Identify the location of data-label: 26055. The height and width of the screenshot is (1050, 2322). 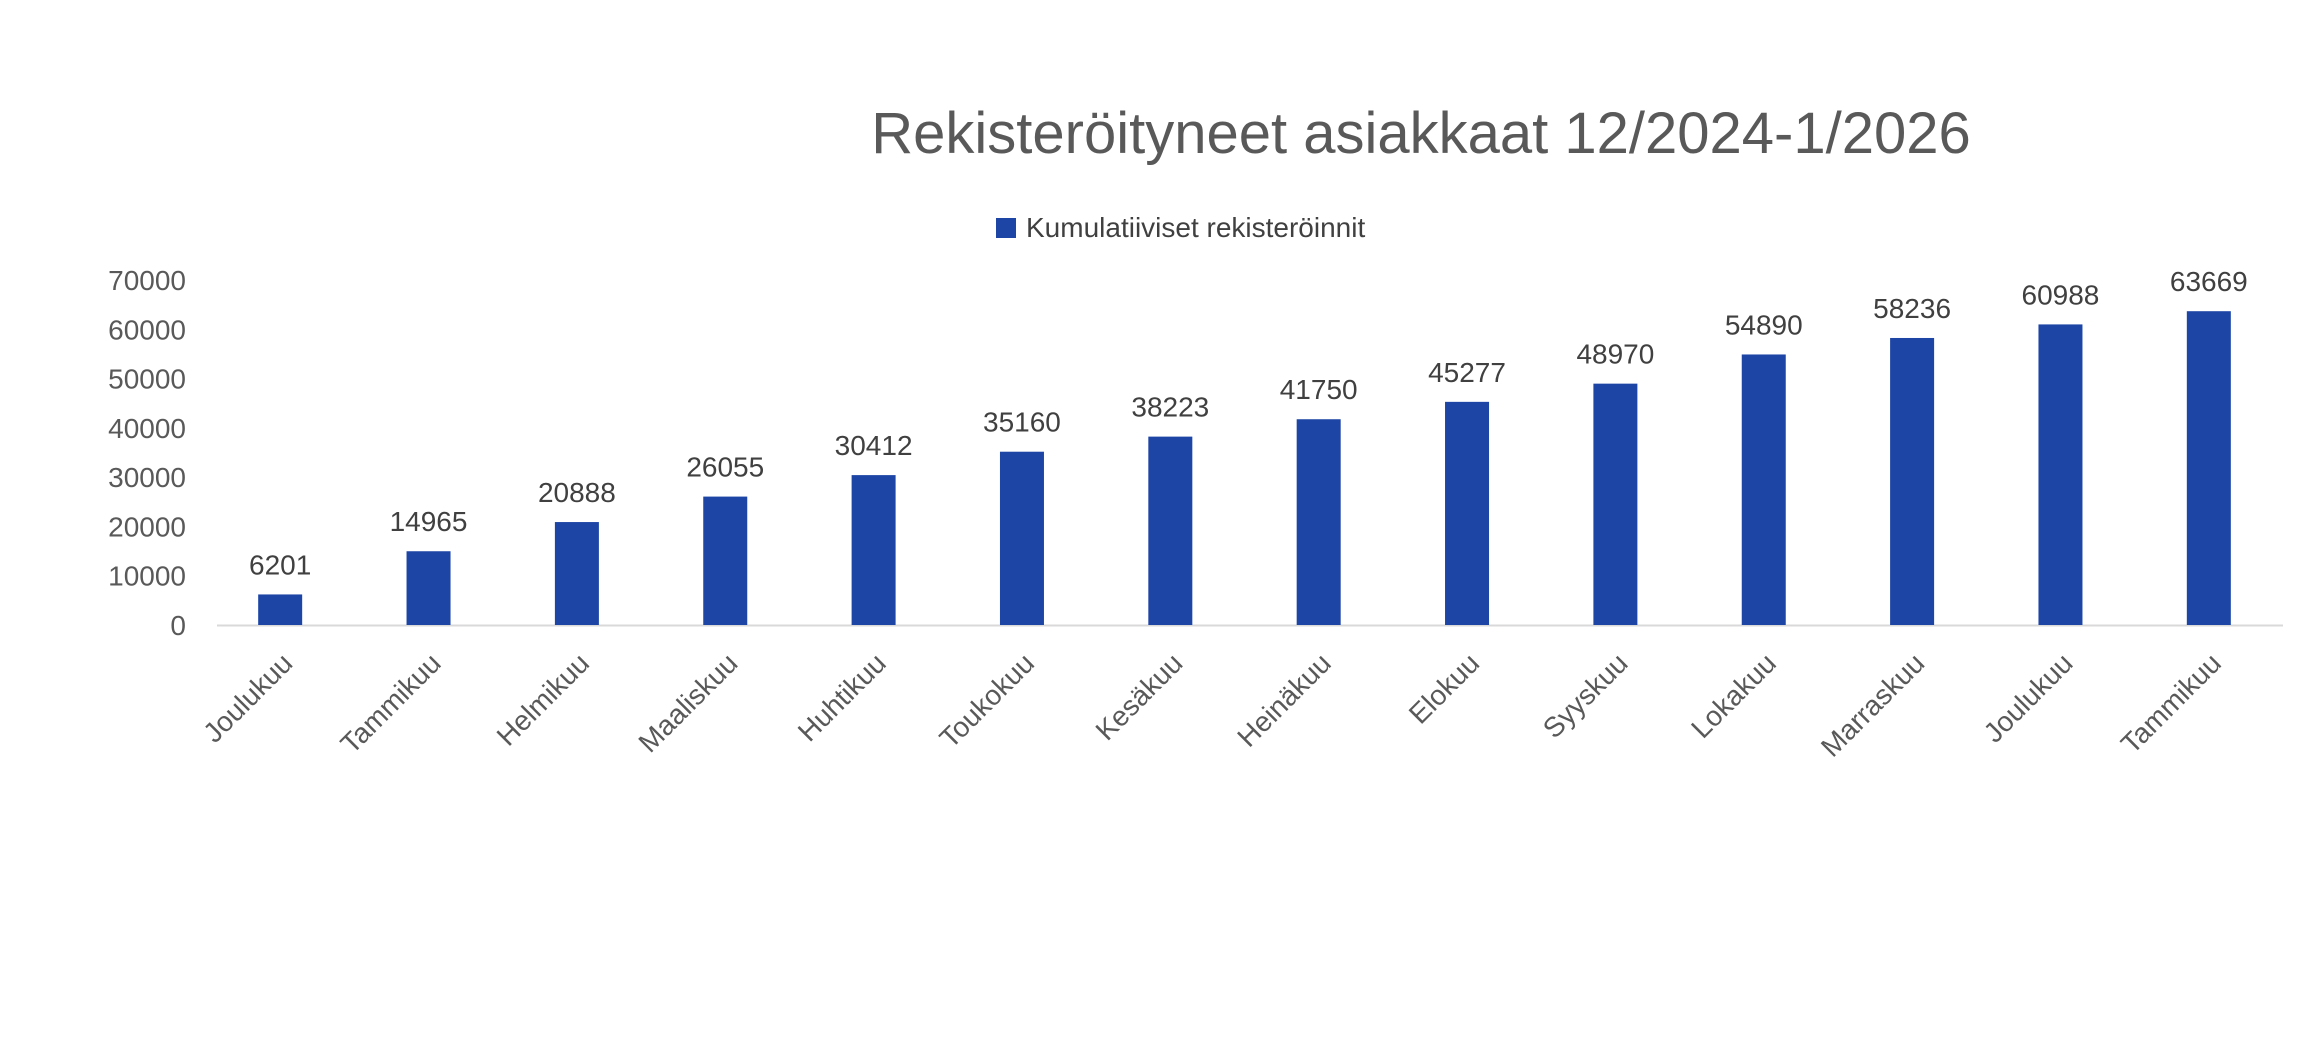
(725, 467).